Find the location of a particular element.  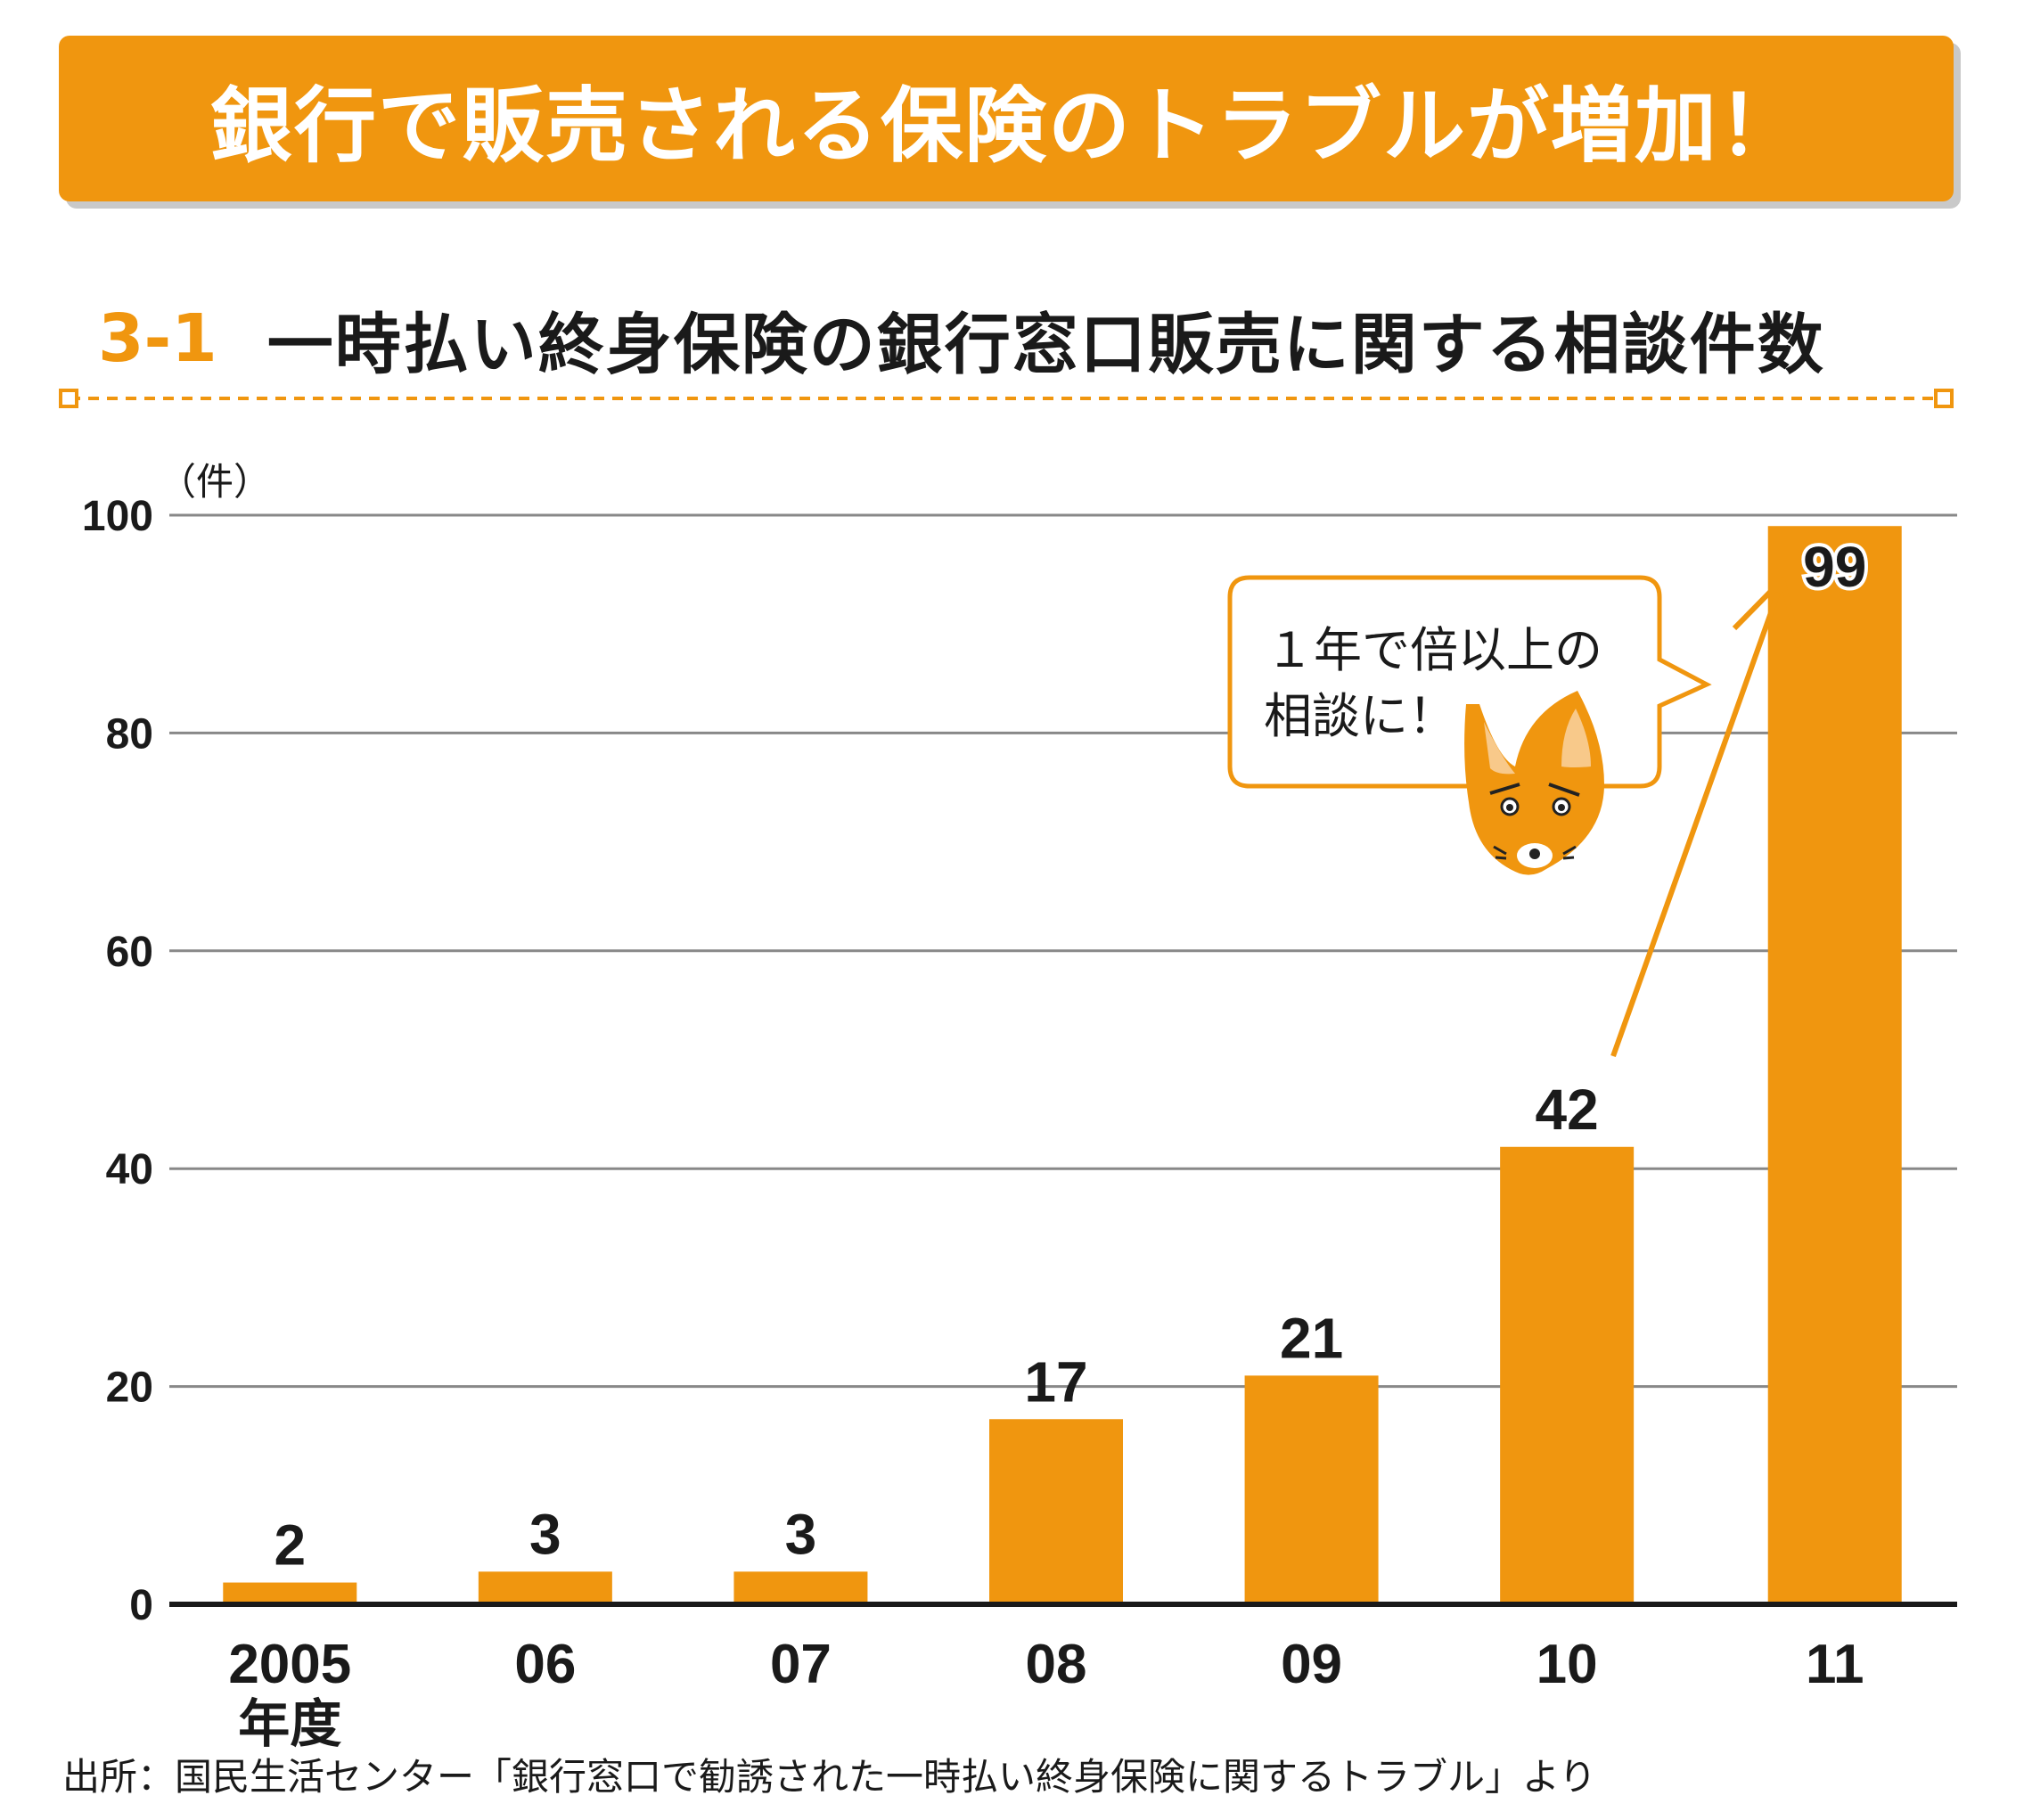

value-label-11: 99 is located at coordinates (1834, 567).